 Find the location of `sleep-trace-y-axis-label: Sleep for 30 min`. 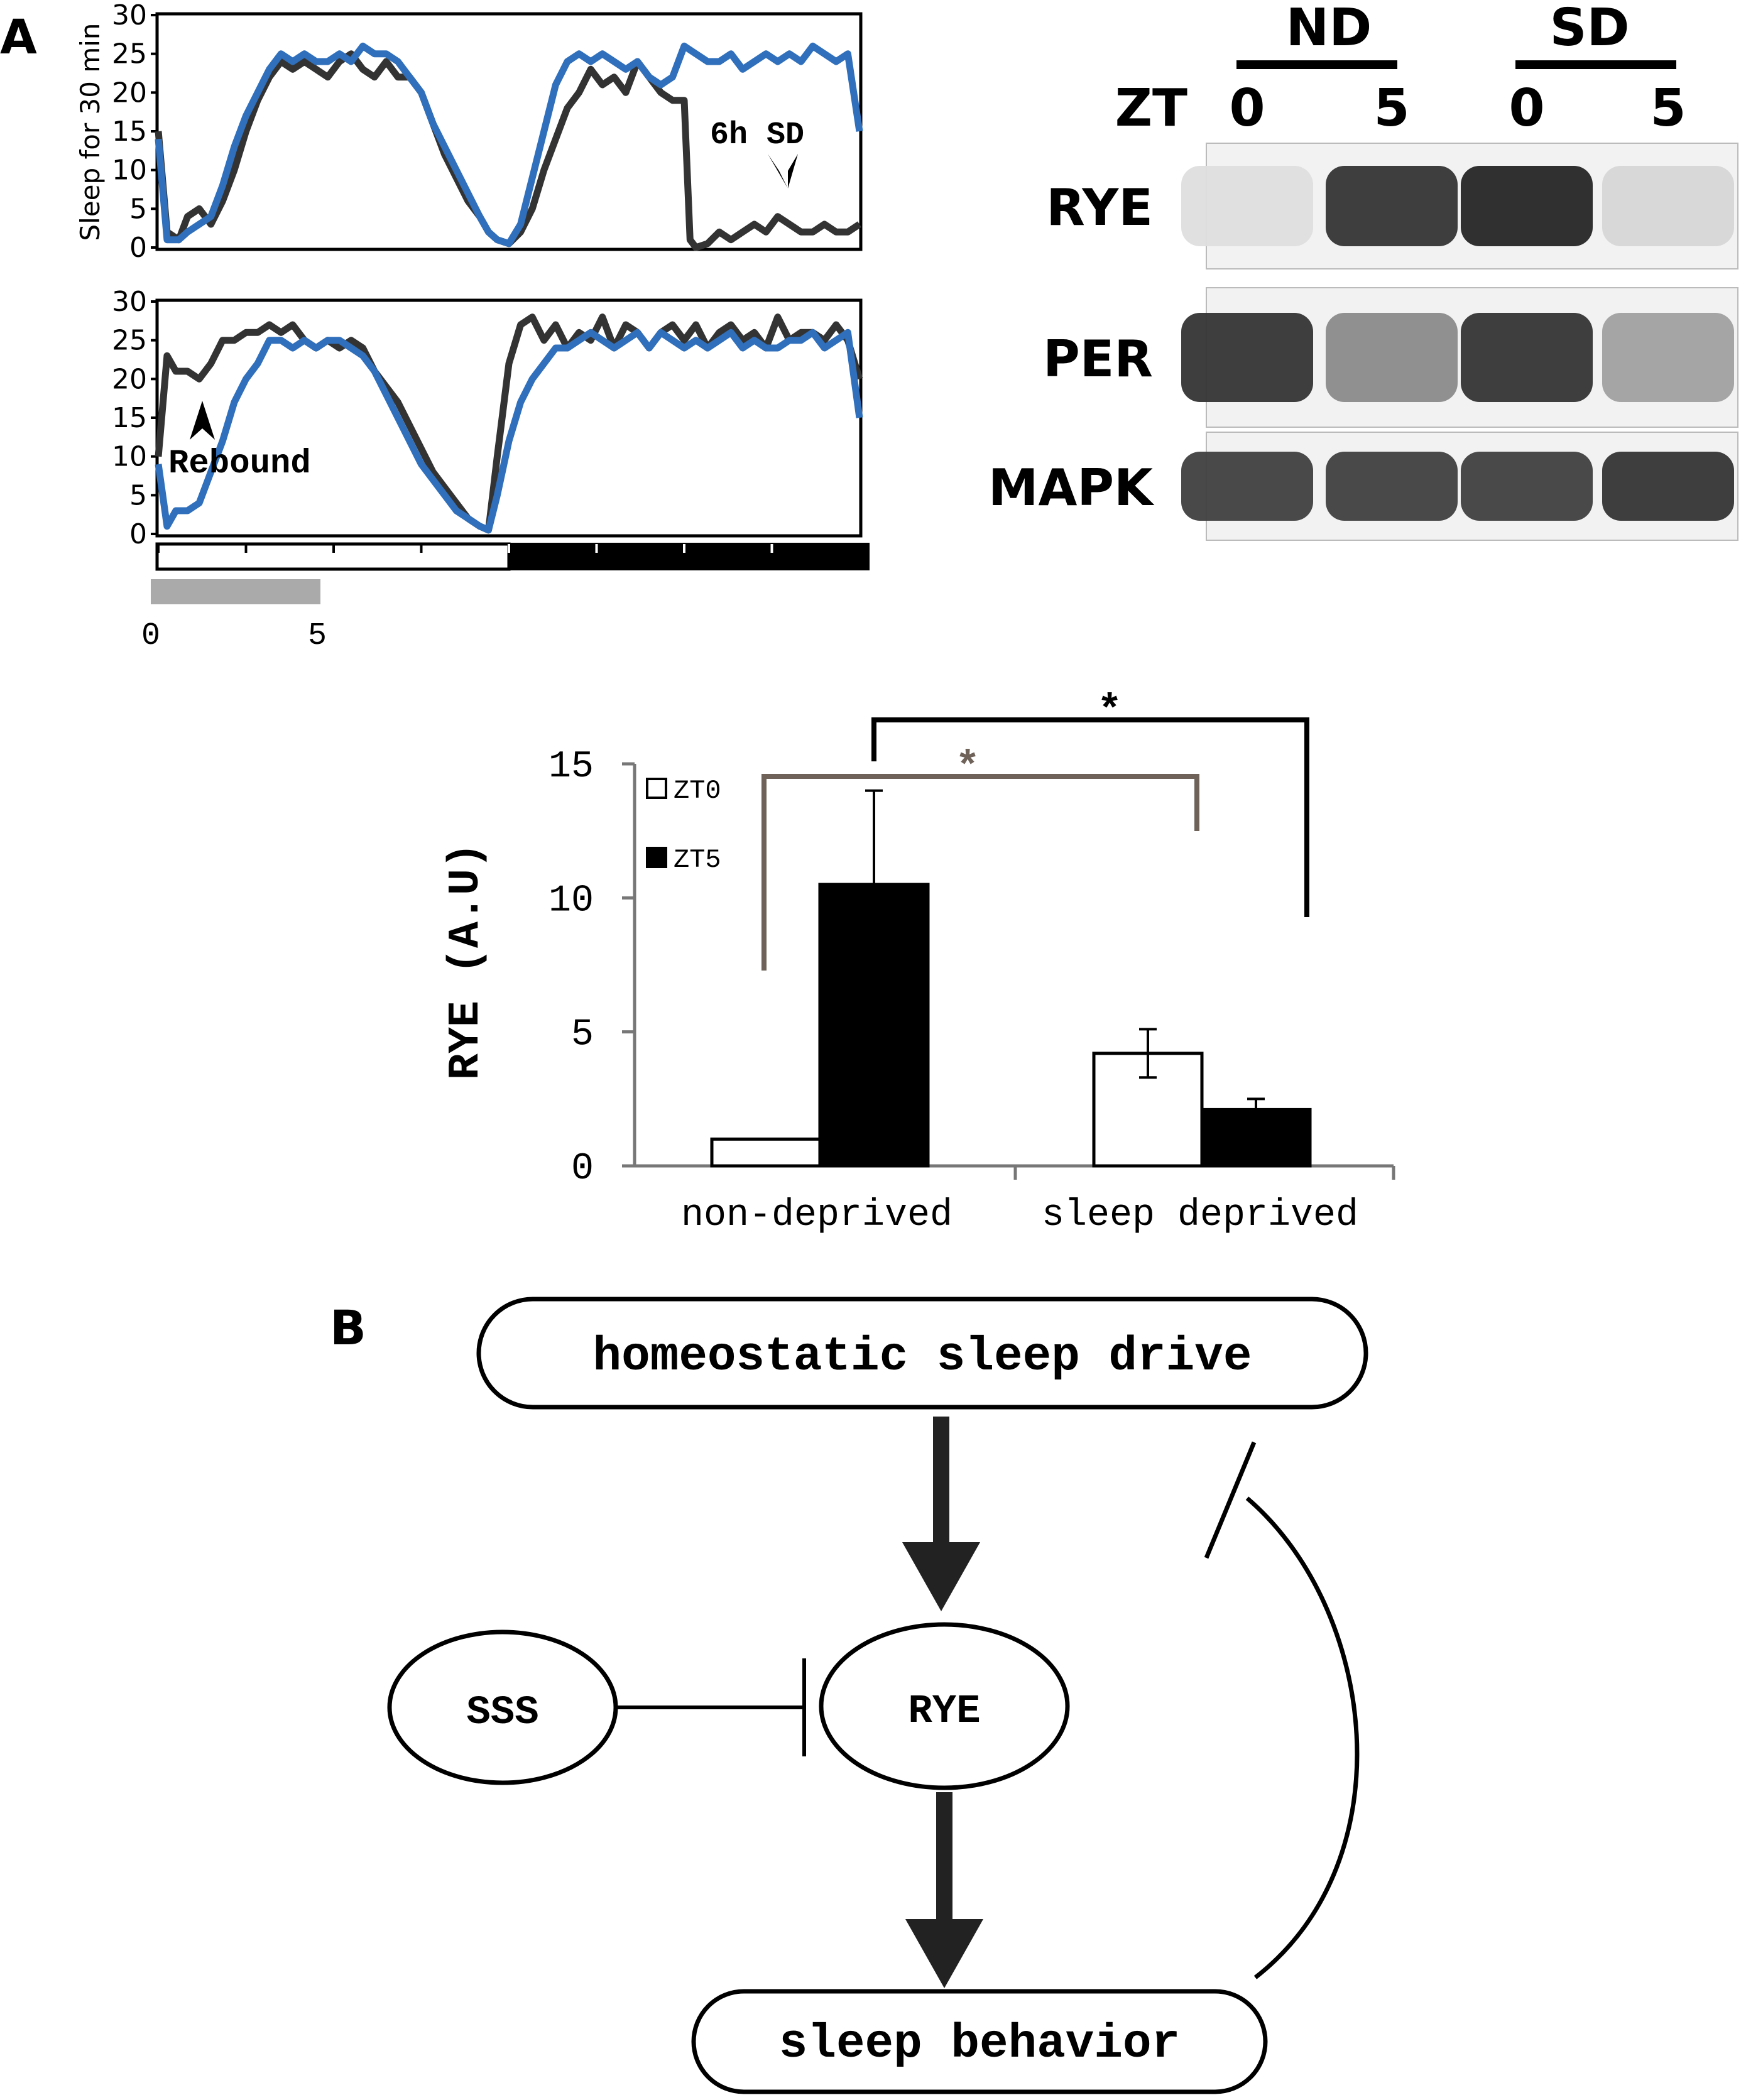

sleep-trace-y-axis-label: Sleep for 30 min is located at coordinates (90, 132).